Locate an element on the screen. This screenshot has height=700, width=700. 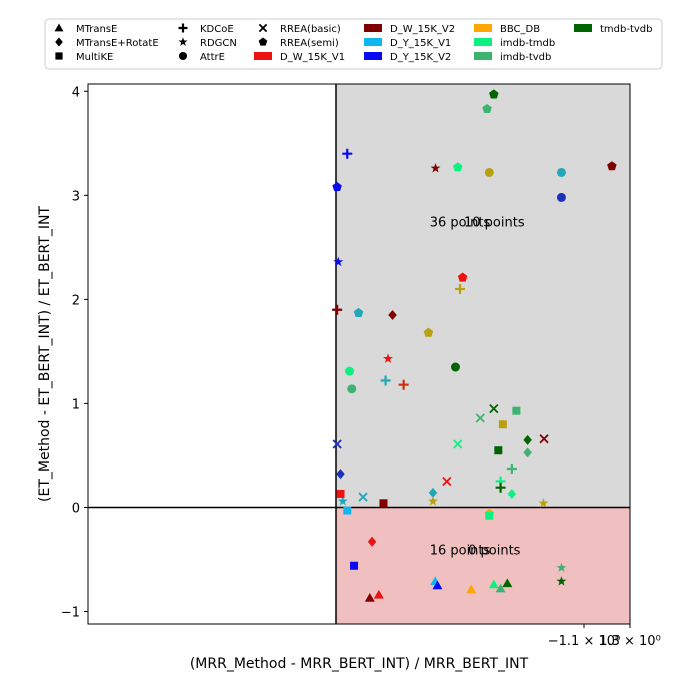
legend-entry: RDGCN is located at coordinates (207, 43).